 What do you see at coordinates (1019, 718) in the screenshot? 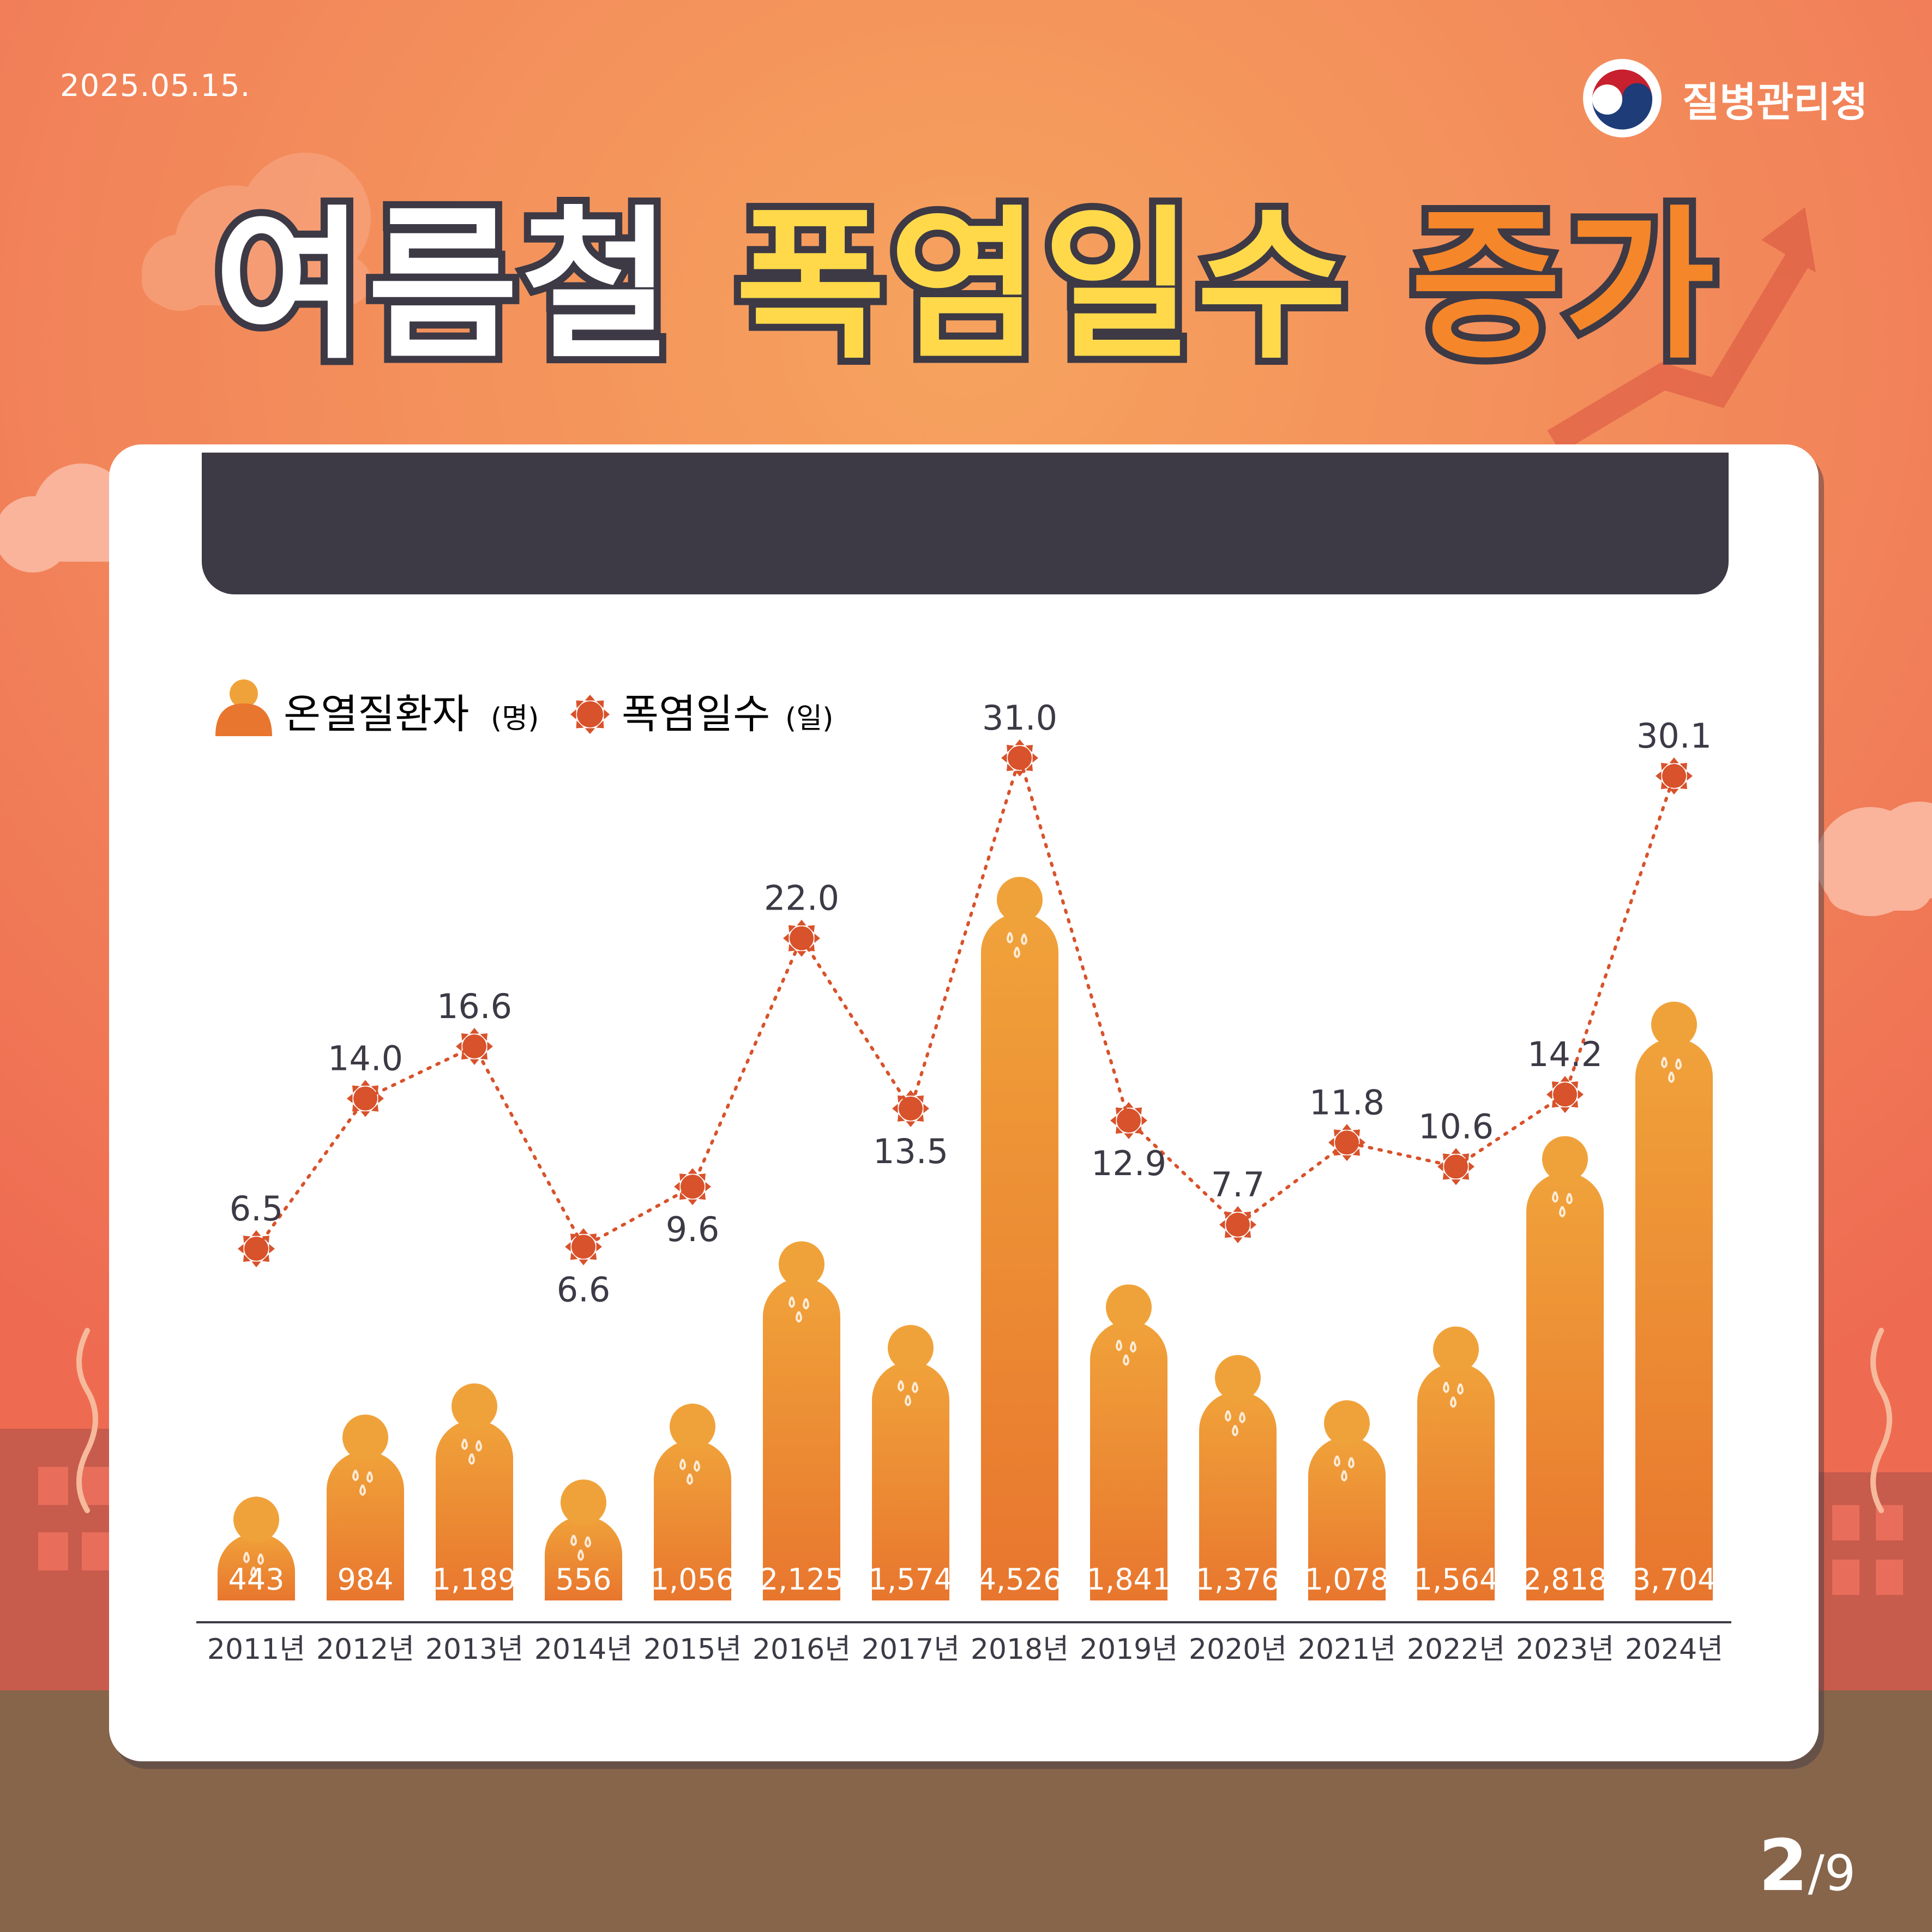
I see `heatdays-value-label: 31.0` at bounding box center [1019, 718].